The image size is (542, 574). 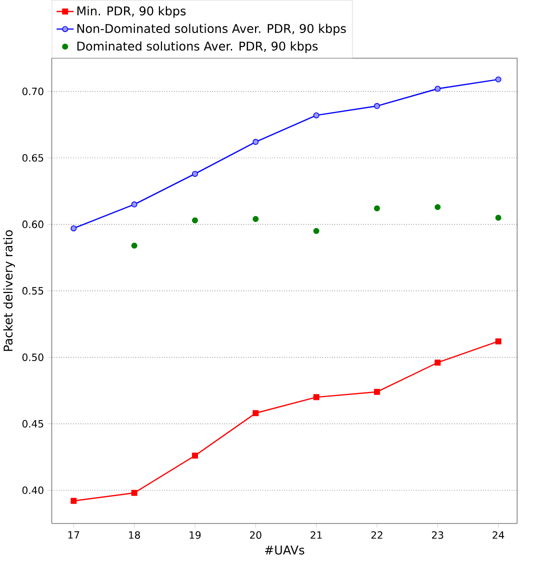 I want to click on legend-label: Min. PDR, 90 kbps, so click(x=131, y=12).